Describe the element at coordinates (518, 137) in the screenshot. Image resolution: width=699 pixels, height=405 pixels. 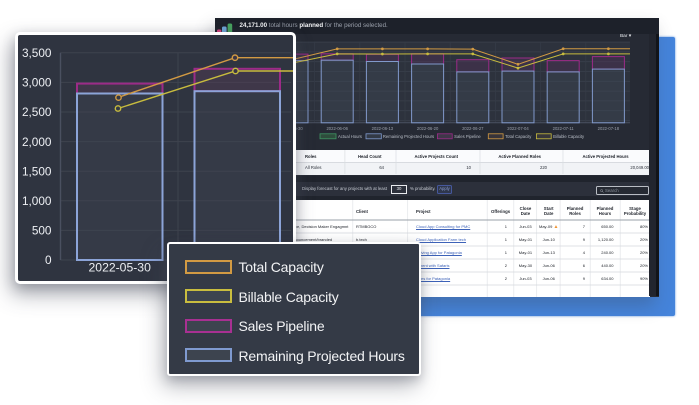
I see `svg-text: Total Capacity` at that location.